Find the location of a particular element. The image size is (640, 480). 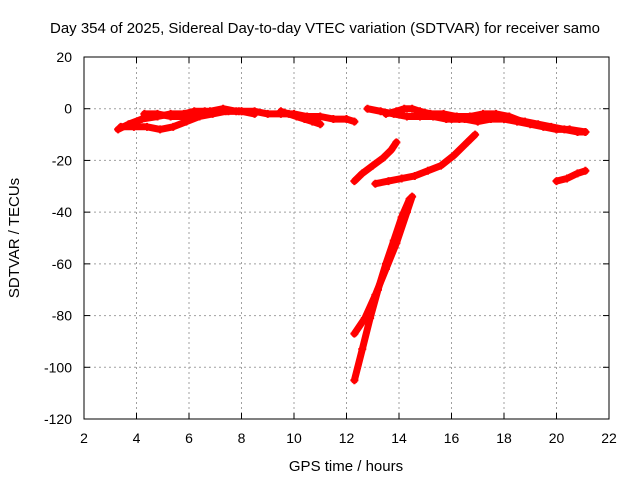

x-tick-label-1: 4 is located at coordinates (137, 438).